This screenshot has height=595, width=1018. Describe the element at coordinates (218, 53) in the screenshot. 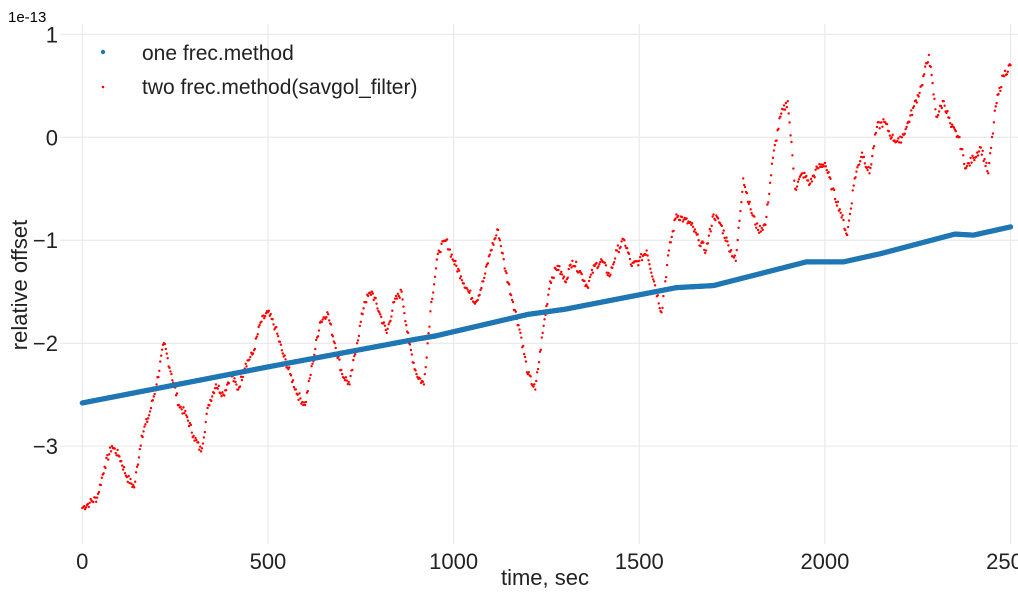

I see `legend-label-one-frec: one frec.method` at that location.